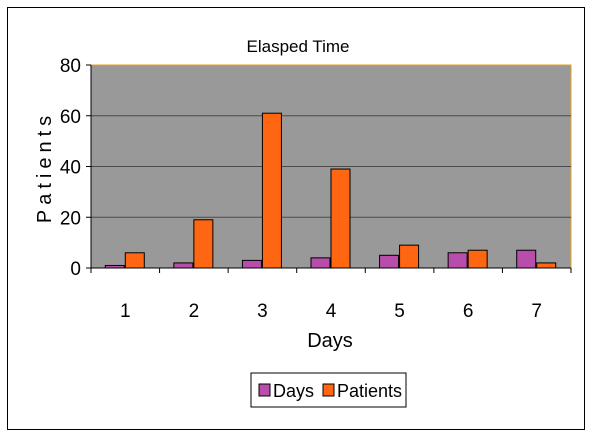 Image resolution: width=596 pixels, height=441 pixels. What do you see at coordinates (70, 66) in the screenshot?
I see `y-tick-label: 80` at bounding box center [70, 66].